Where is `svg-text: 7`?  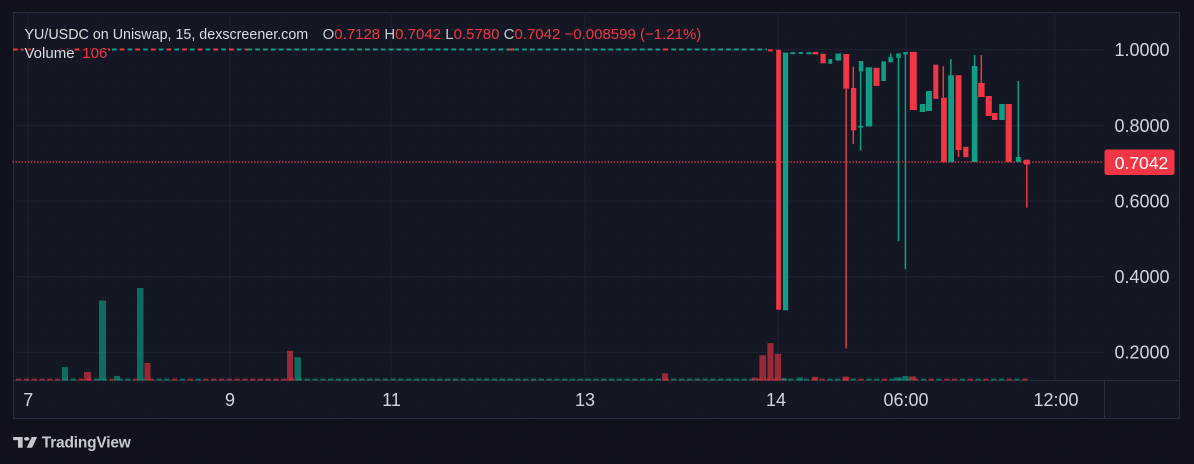 svg-text: 7 is located at coordinates (28, 400).